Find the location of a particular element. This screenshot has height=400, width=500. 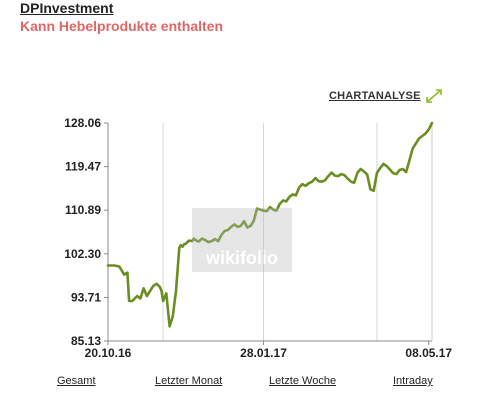

chartanalyse-link: CHARTANALYSE is located at coordinates (375, 96).